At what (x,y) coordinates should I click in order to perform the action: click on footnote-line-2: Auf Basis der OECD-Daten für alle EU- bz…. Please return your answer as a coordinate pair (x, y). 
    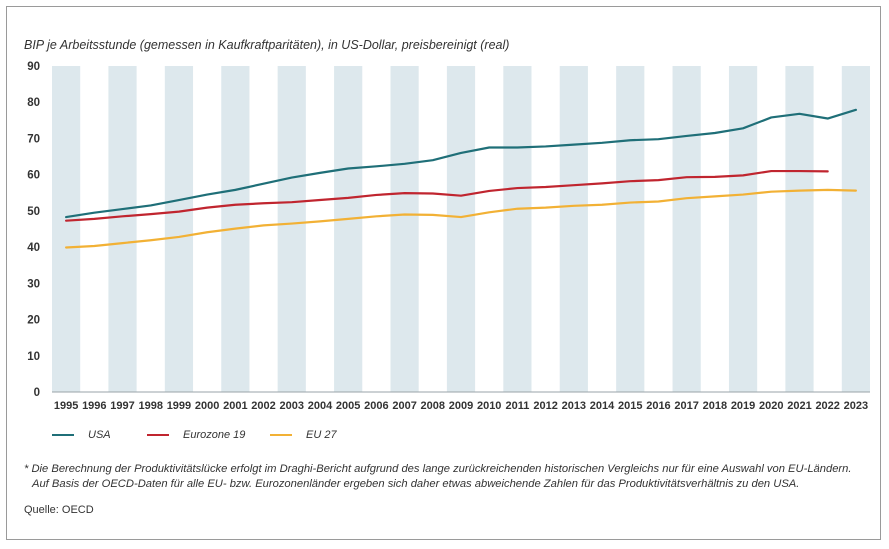
    Looking at the image, I should click on (416, 484).